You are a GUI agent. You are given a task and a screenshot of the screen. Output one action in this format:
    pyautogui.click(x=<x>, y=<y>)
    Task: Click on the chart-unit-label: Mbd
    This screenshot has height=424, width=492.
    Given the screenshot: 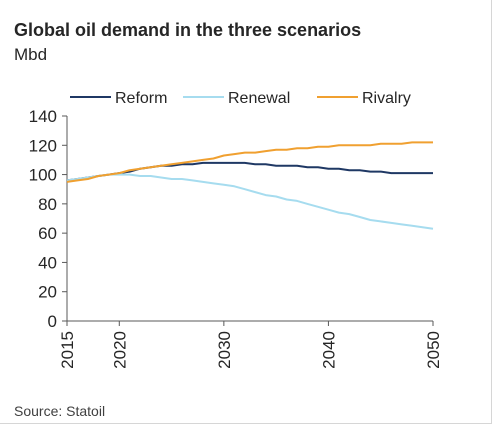 What is the action you would take?
    pyautogui.click(x=31, y=54)
    